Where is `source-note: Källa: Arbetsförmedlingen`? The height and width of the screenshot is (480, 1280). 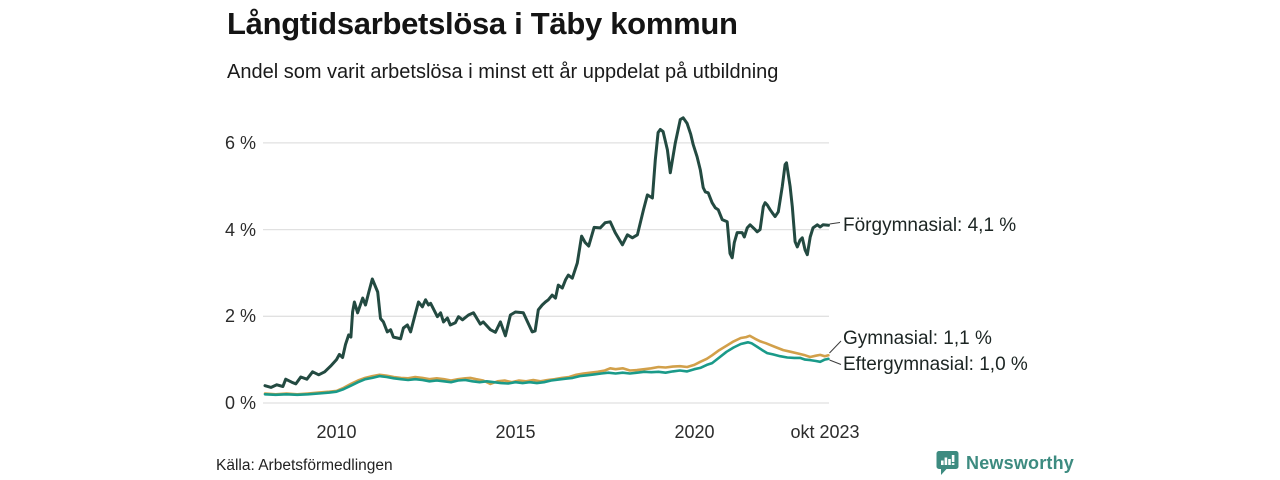 source-note: Källa: Arbetsförmedlingen is located at coordinates (304, 465).